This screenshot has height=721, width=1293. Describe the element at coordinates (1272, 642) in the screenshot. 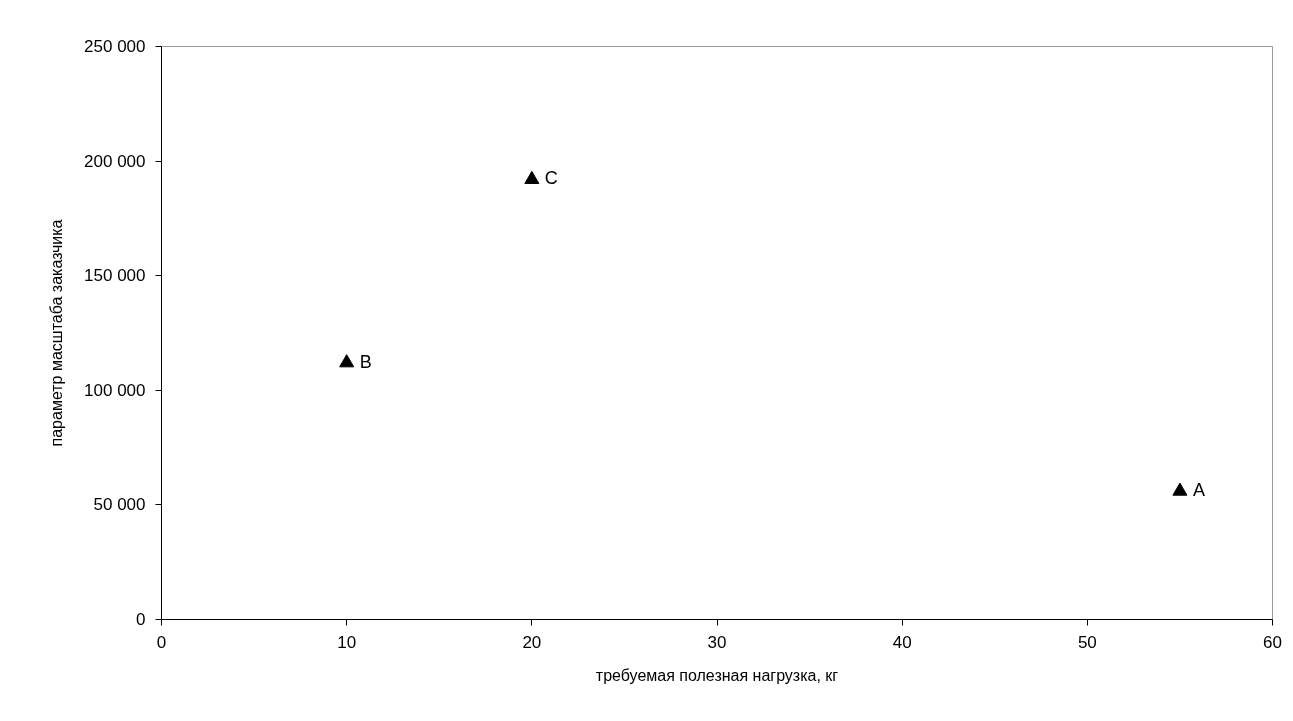

I see `x-tick-label: 60` at that location.